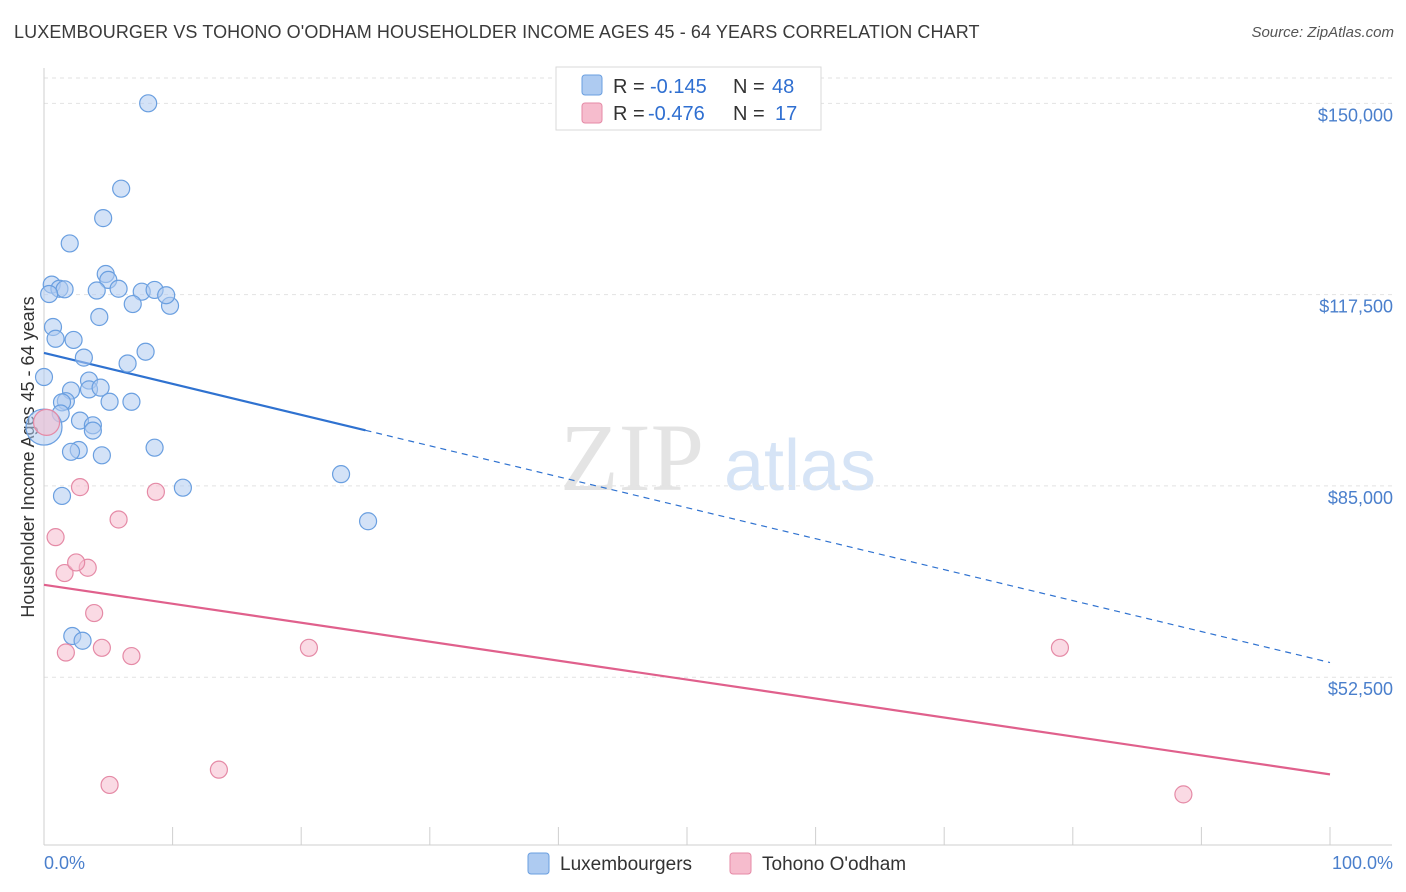 This screenshot has width=1406, height=892. Describe the element at coordinates (834, 864) in the screenshot. I see `bottom-legend-label-2: Tohono O'odham` at that location.